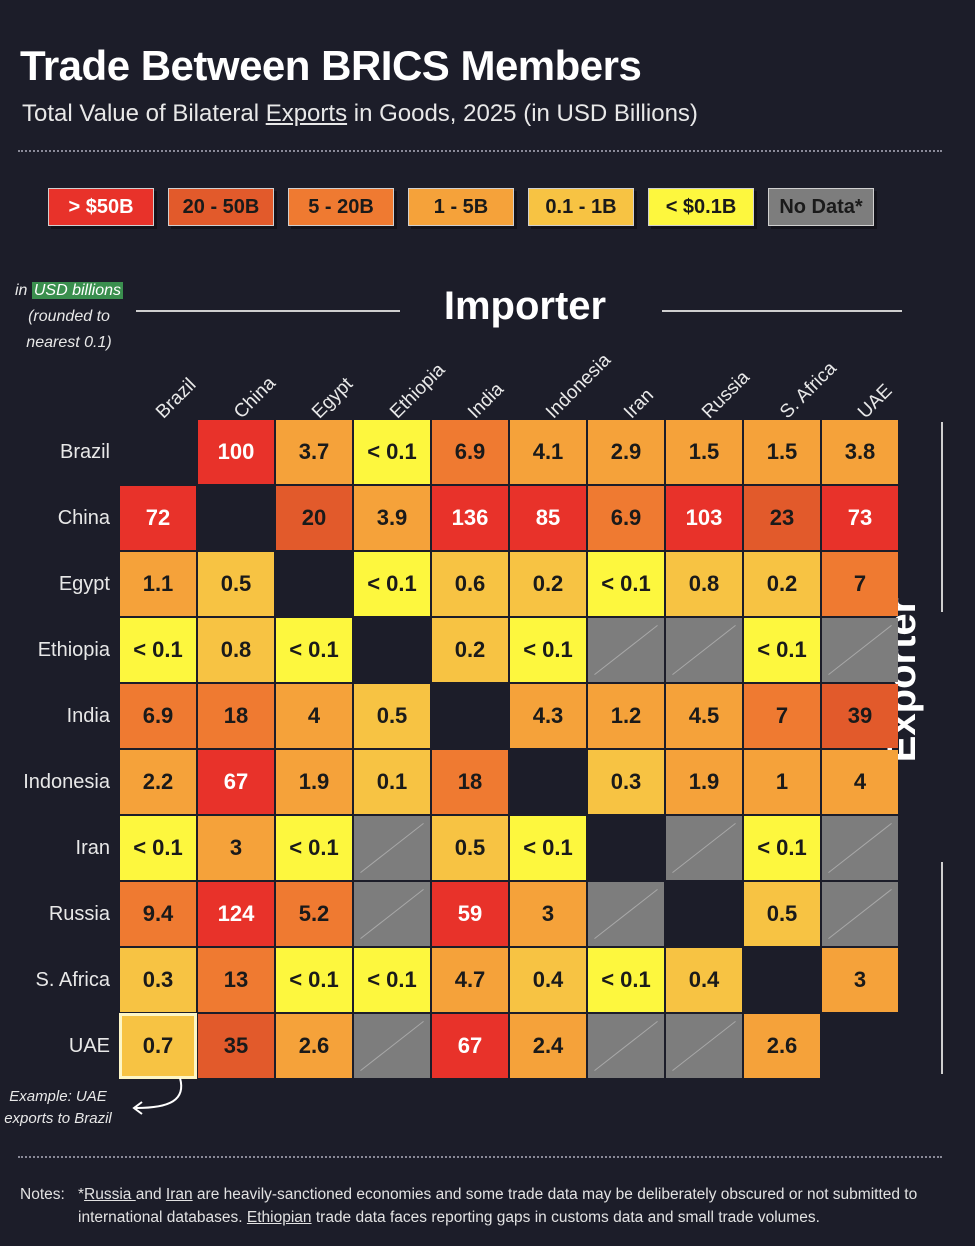  Describe the element at coordinates (88, 716) in the screenshot. I see `row-label: India` at that location.